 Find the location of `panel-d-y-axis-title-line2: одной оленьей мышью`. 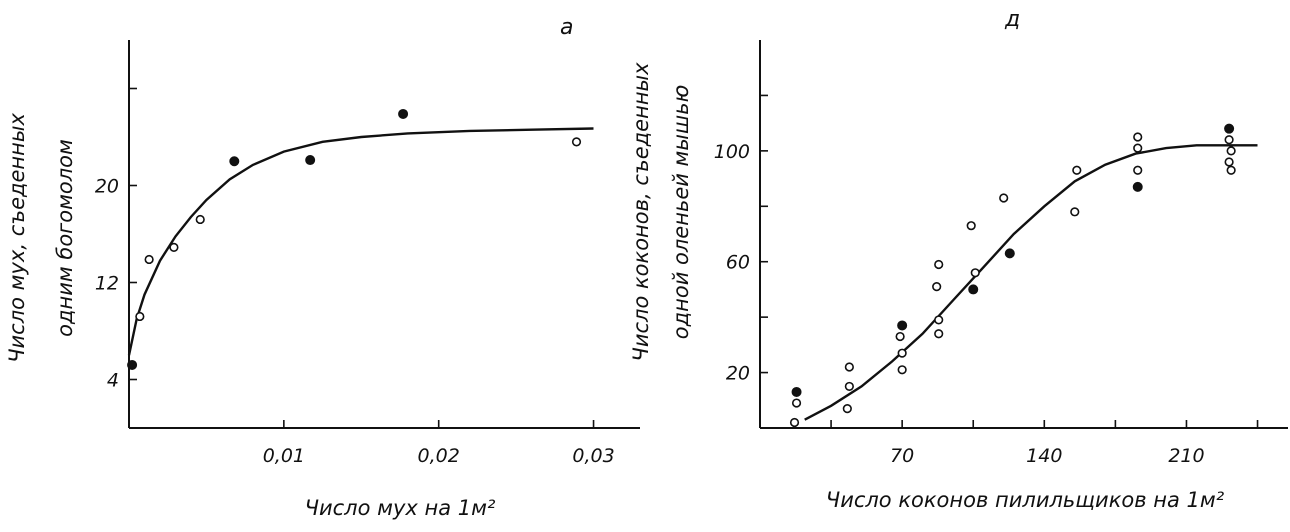

panel-d-y-axis-title-line2: одной оленьей мышью is located at coordinates (681, 212).